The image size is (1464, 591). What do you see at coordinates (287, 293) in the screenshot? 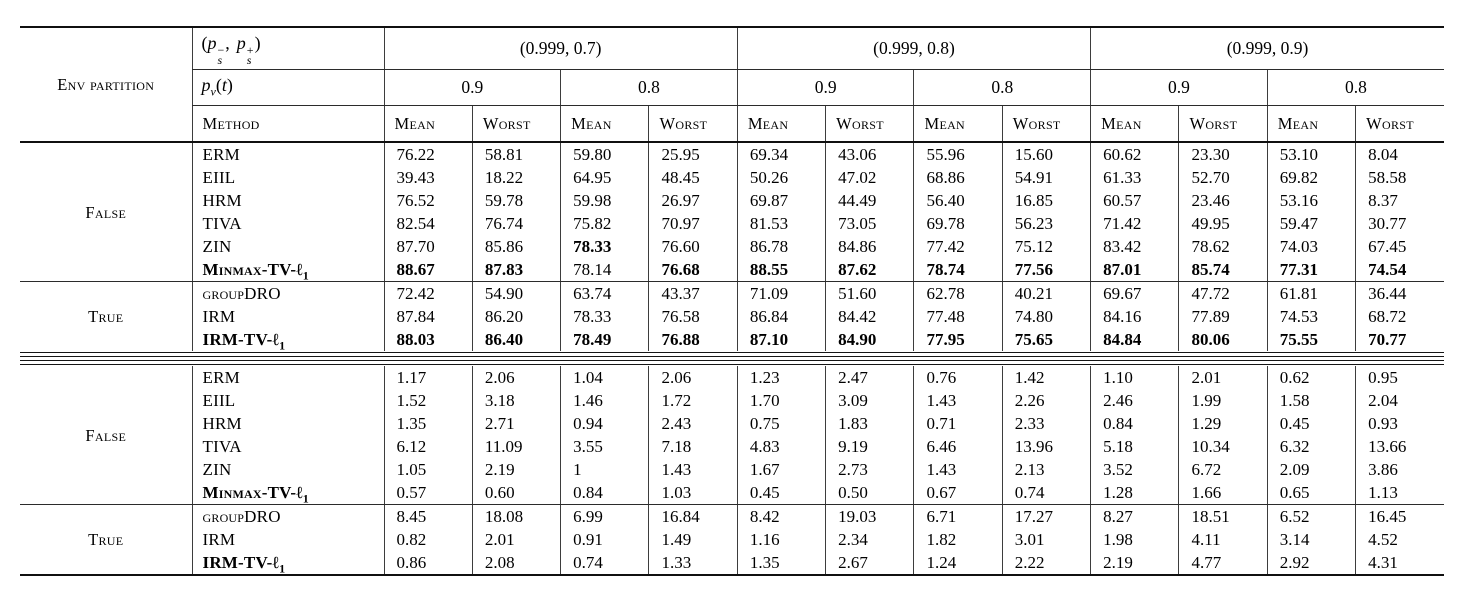
I see `method-name: groupDRO` at bounding box center [287, 293].